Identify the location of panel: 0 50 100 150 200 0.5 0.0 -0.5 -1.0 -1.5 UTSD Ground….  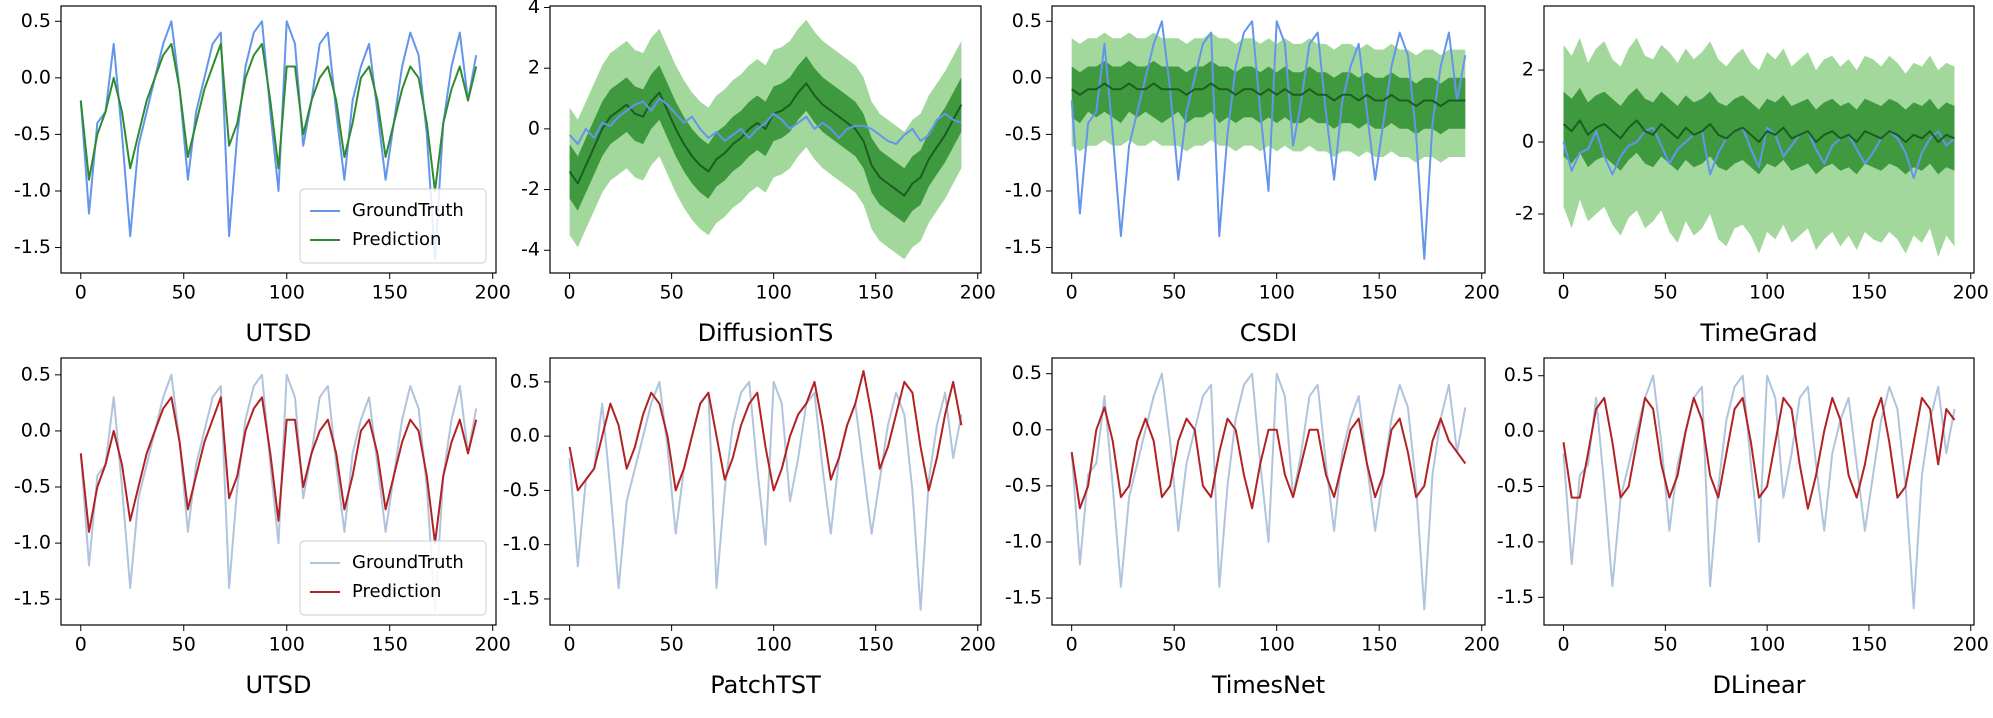
(262, 176).